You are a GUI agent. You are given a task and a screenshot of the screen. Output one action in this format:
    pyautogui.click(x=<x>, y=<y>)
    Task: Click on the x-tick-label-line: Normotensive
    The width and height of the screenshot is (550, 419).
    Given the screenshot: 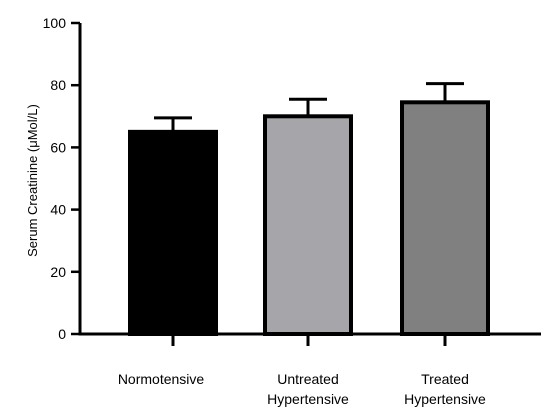 What is the action you would take?
    pyautogui.click(x=161, y=379)
    